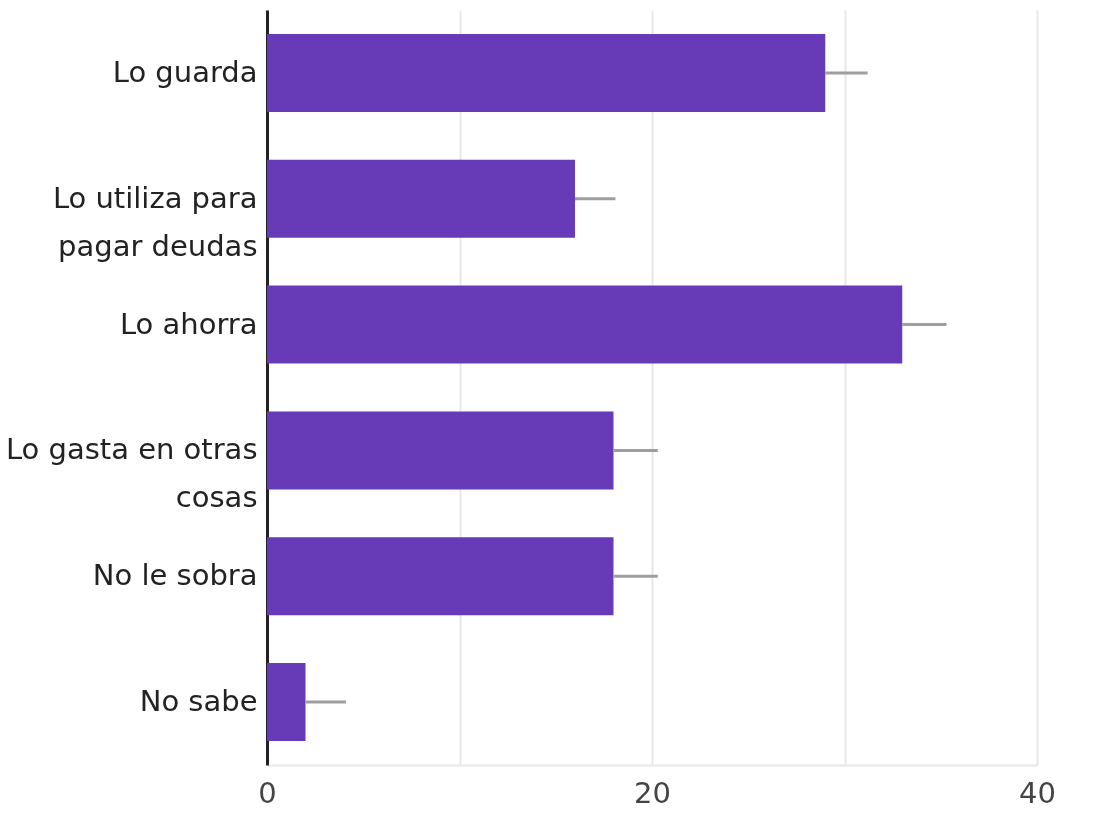 The height and width of the screenshot is (825, 1100). Describe the element at coordinates (188, 323) in the screenshot. I see `y-tick-label: Lo ahorra` at that location.